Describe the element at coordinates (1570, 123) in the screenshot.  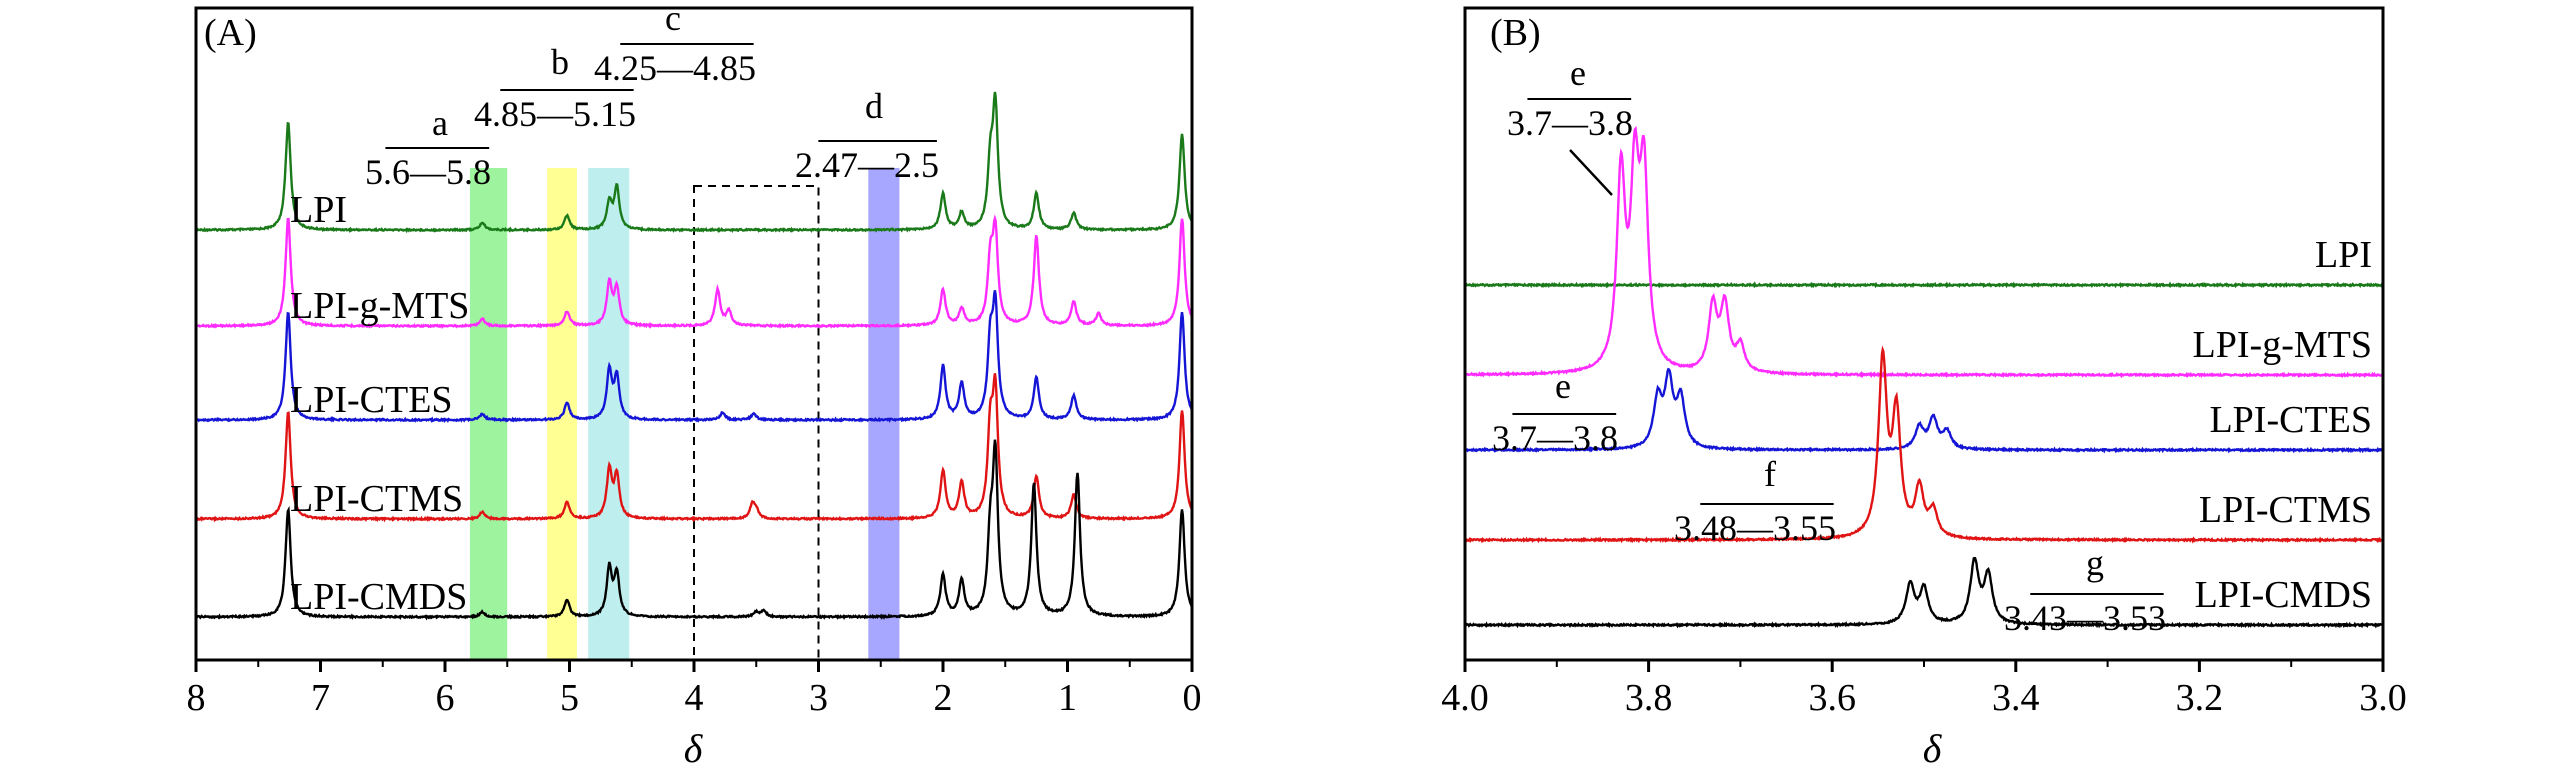
I see `region-e-lpi-g-mts-range: 3.7—3.8` at that location.